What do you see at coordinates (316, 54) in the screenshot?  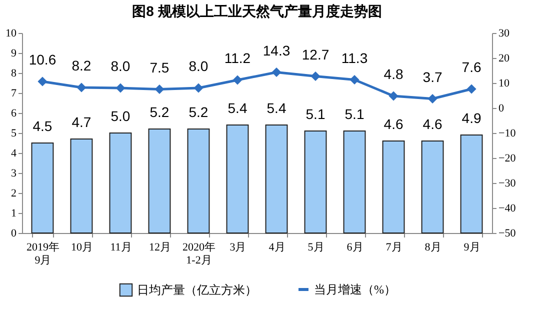 I see `data-label: 12.7` at bounding box center [316, 54].